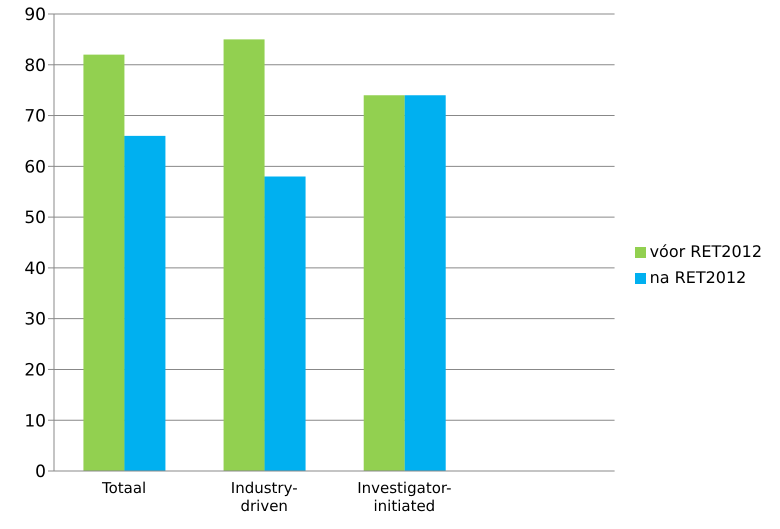  Describe the element at coordinates (35, 268) in the screenshot. I see `y-tick-label: 40` at that location.